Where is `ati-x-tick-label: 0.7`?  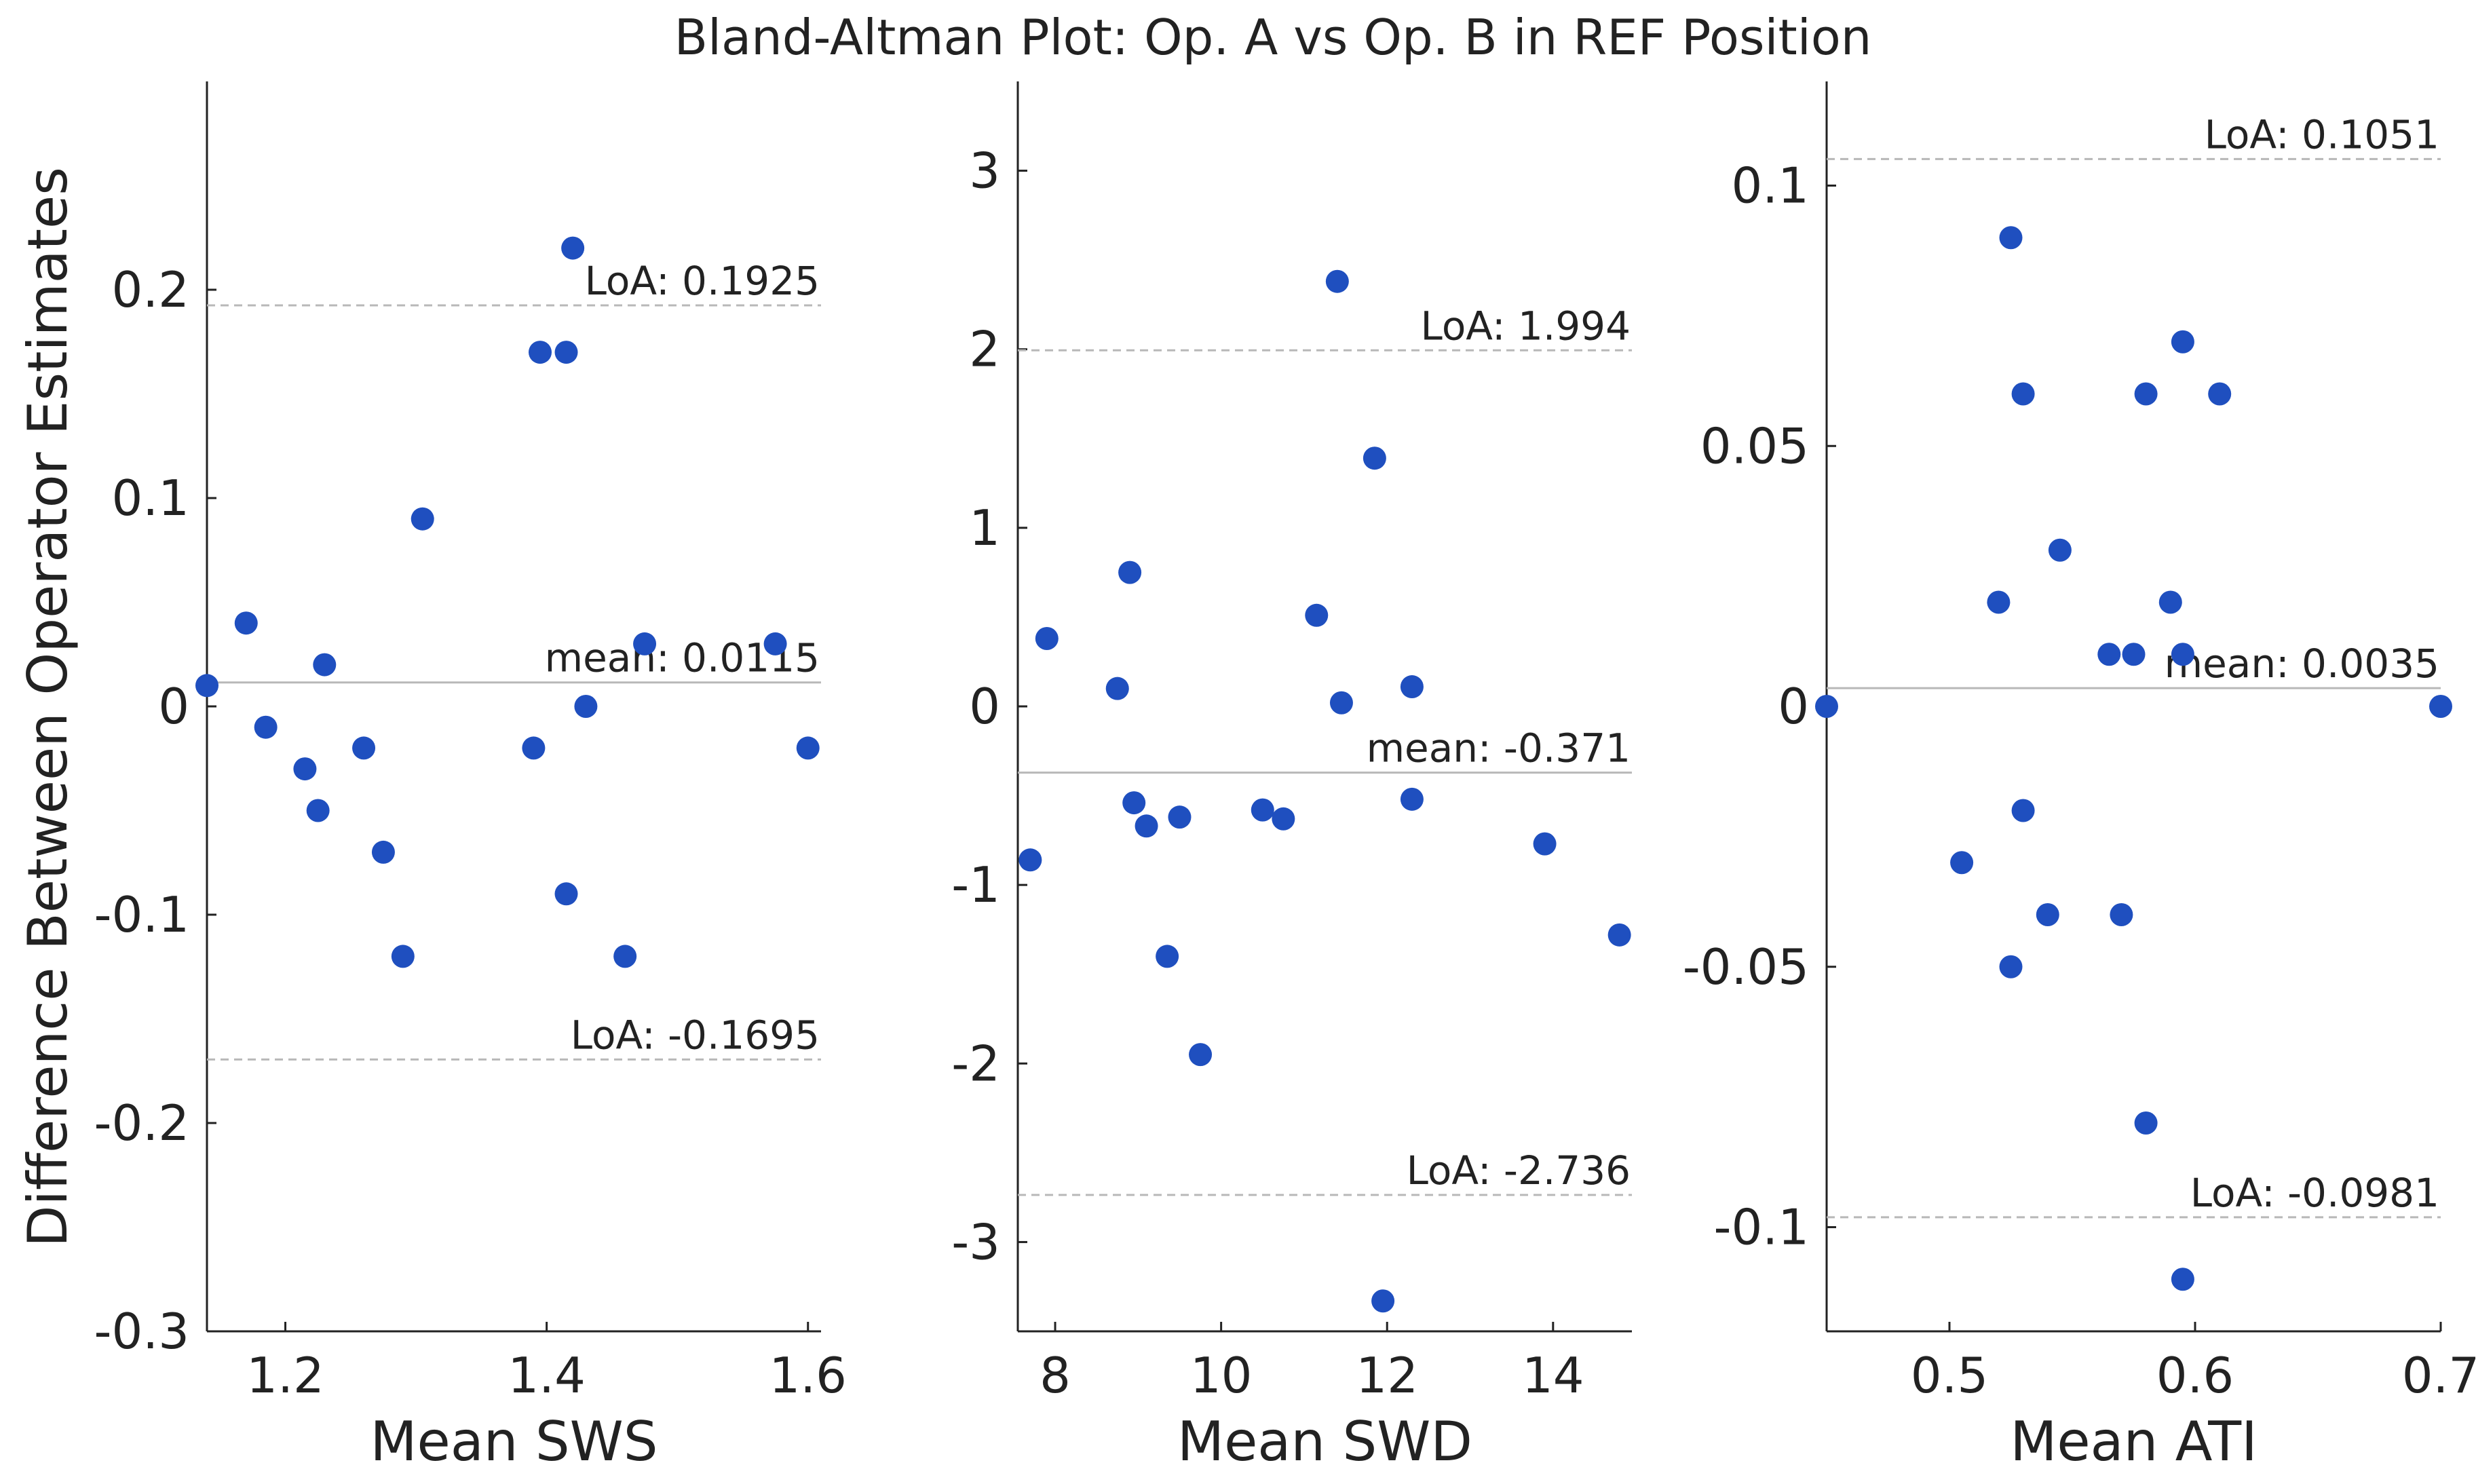 ati-x-tick-label: 0.7 is located at coordinates (2439, 1375).